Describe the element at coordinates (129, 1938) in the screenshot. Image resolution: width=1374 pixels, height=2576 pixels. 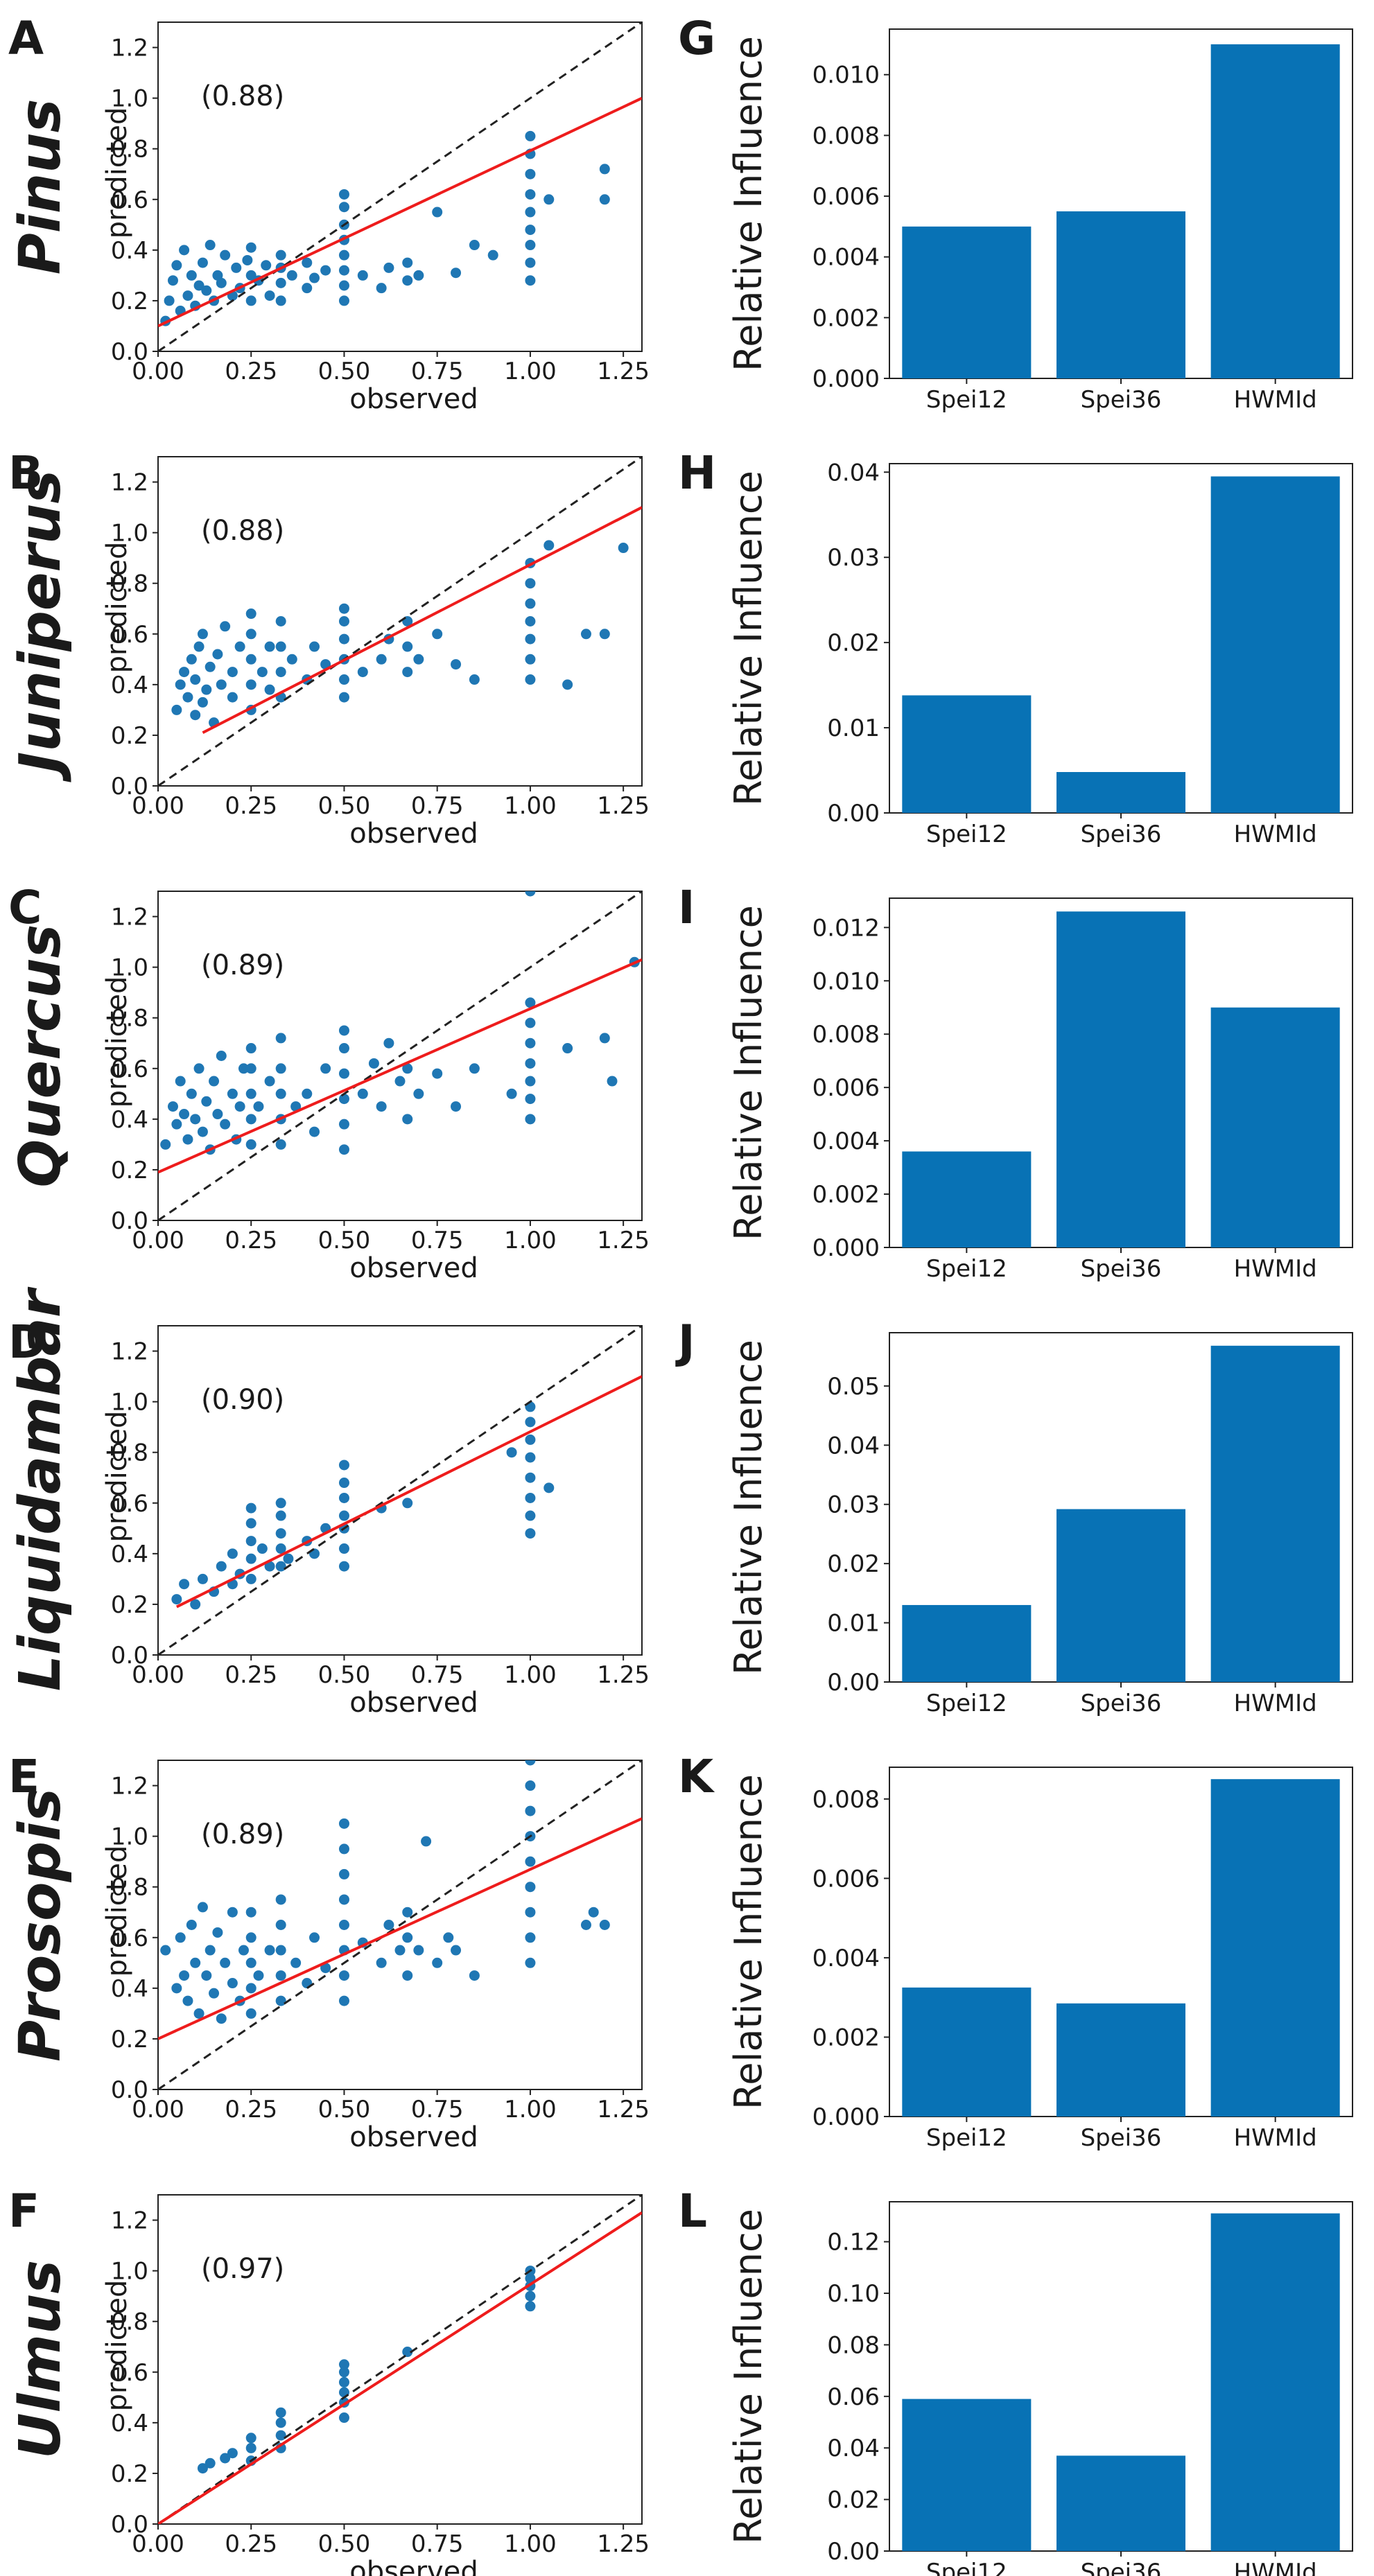
I see `y-tick-label: 0.6` at that location.